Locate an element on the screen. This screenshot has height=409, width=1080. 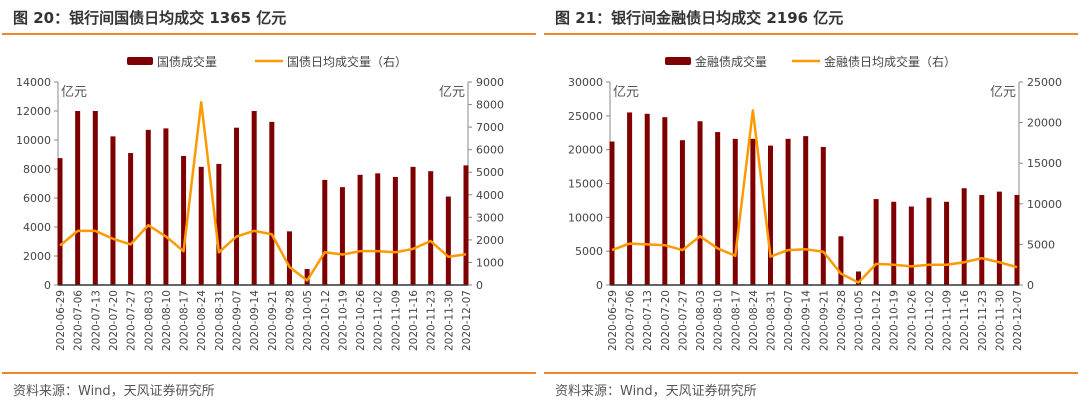
legend-line-label: 国债日均成交量（右） is located at coordinates (347, 61).